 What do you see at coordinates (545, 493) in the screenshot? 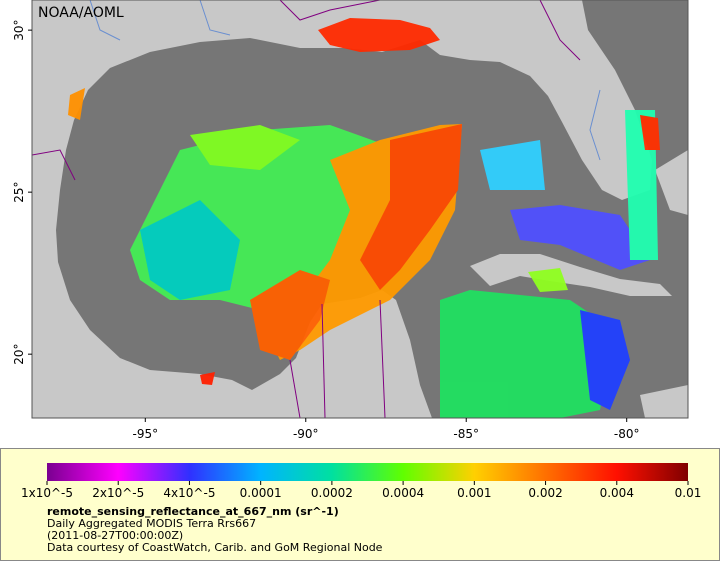
I see `colorbar-label: 0.002` at bounding box center [545, 493].